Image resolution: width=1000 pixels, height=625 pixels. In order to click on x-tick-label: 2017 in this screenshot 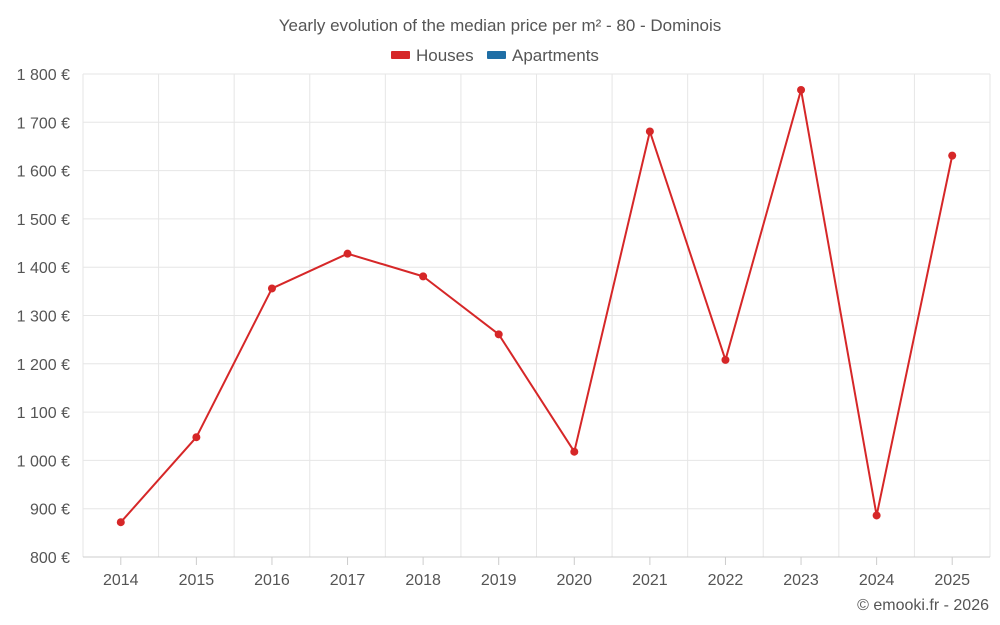, I will do `click(348, 580)`.